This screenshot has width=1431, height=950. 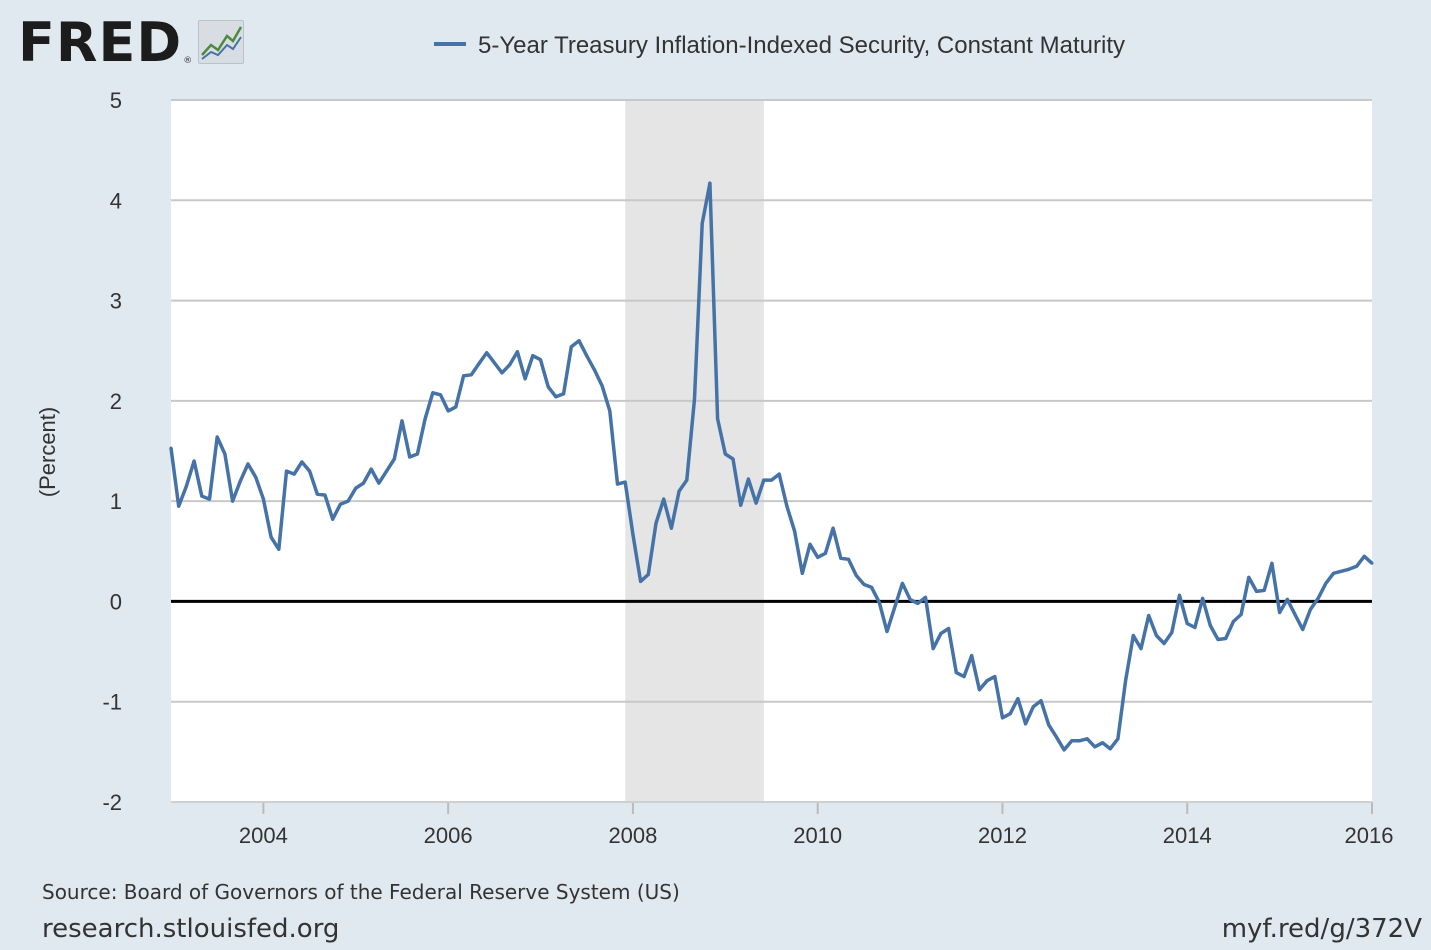 I want to click on y-tick-label: 0, so click(x=116, y=601).